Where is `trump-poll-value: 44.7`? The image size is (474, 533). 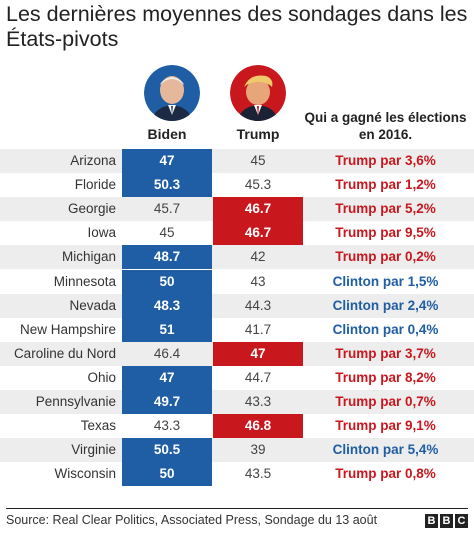
trump-poll-value: 44.7 is located at coordinates (258, 377).